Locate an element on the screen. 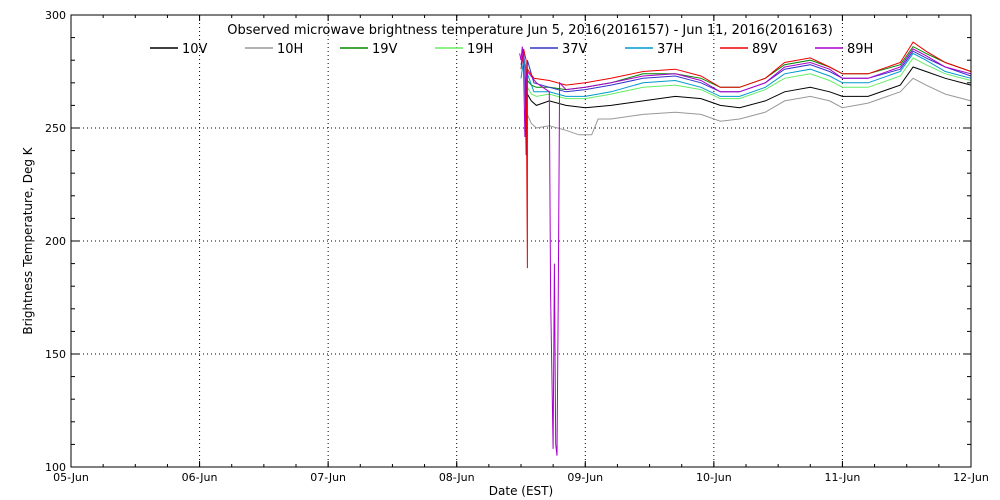 This screenshot has height=500, width=1000. legend-label: 89V is located at coordinates (765, 49).